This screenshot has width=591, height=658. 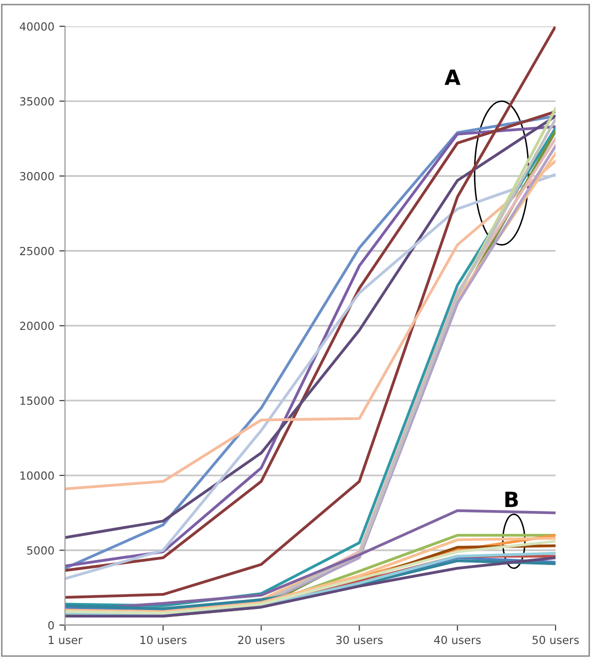 What do you see at coordinates (40, 550) in the screenshot?
I see `y-tick-label: 5000` at bounding box center [40, 550].